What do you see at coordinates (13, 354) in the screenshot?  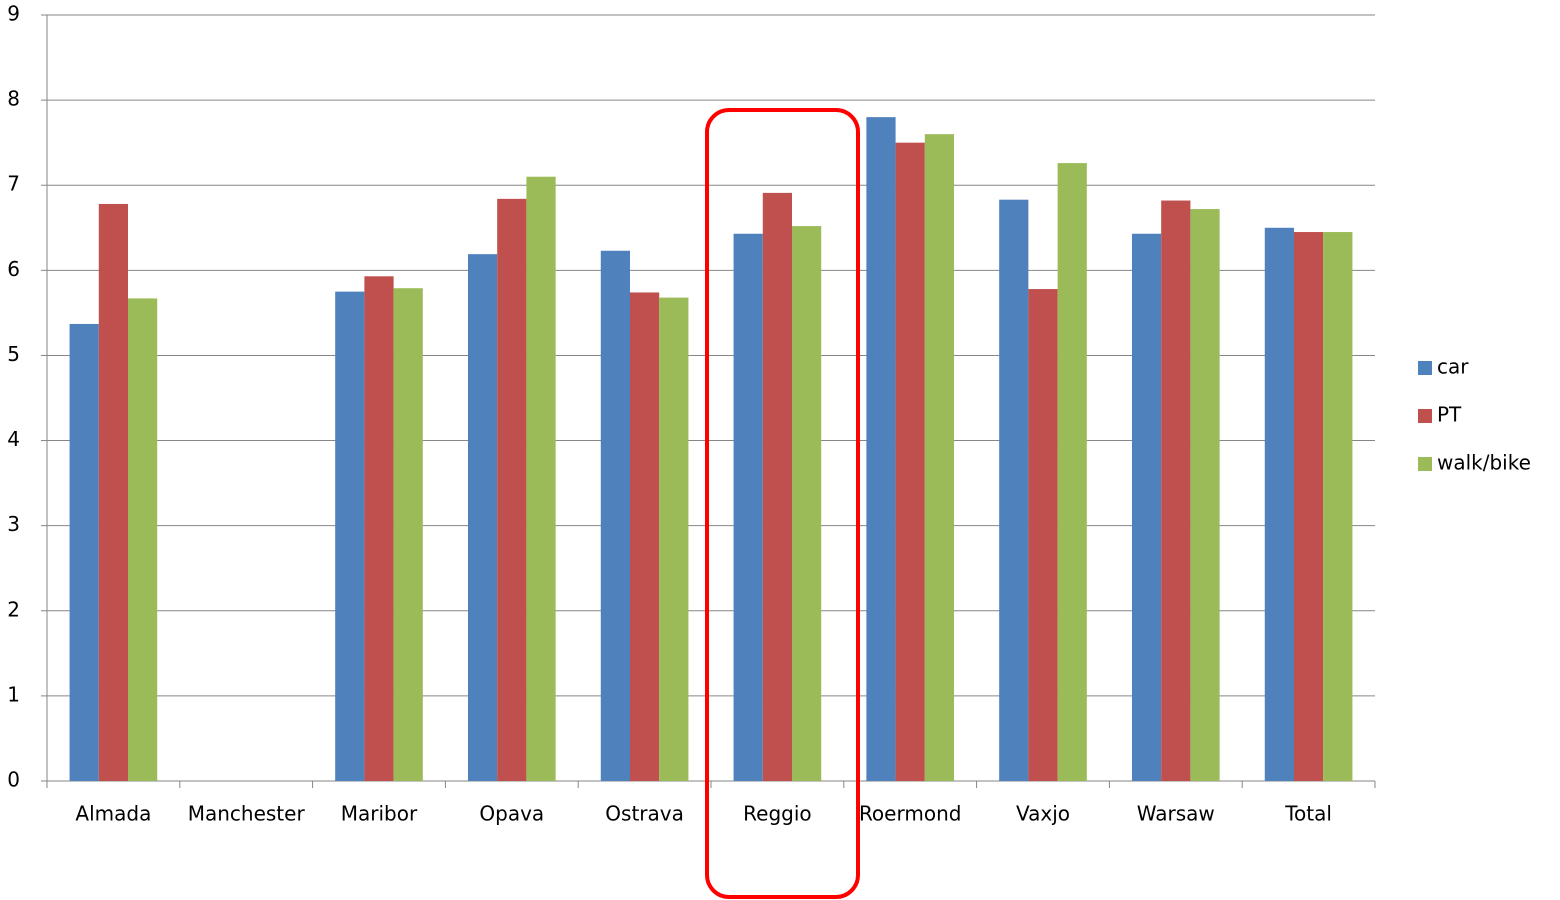 I see `y-tick-label: 5` at bounding box center [13, 354].